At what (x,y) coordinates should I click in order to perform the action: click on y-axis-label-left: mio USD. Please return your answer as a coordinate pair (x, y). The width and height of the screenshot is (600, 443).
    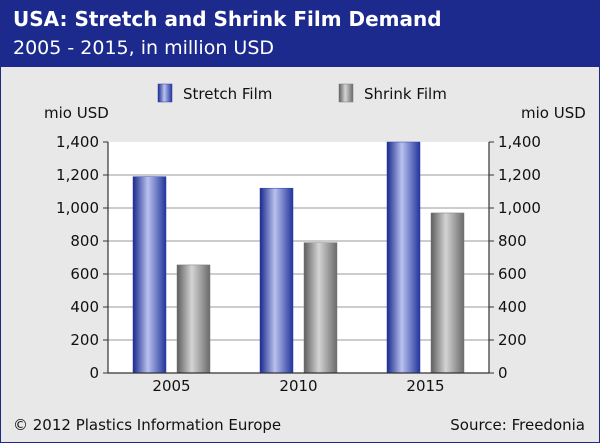
    Looking at the image, I should click on (76, 113).